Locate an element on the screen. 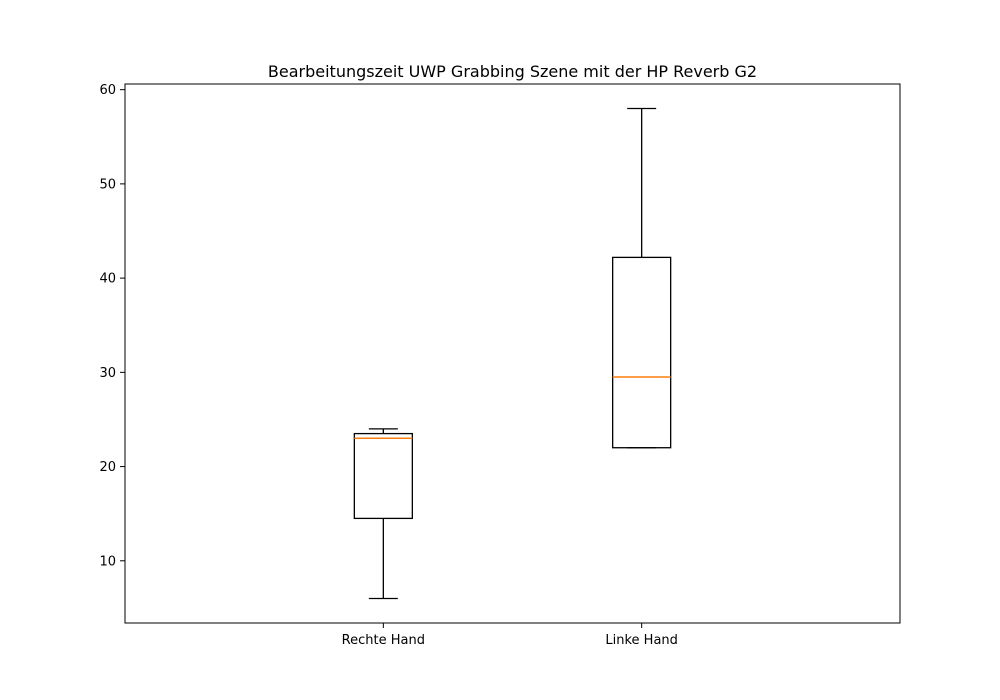 Image resolution: width=1000 pixels, height=700 pixels. x-axis: Rechte Hand Linke Hand is located at coordinates (510, 635).